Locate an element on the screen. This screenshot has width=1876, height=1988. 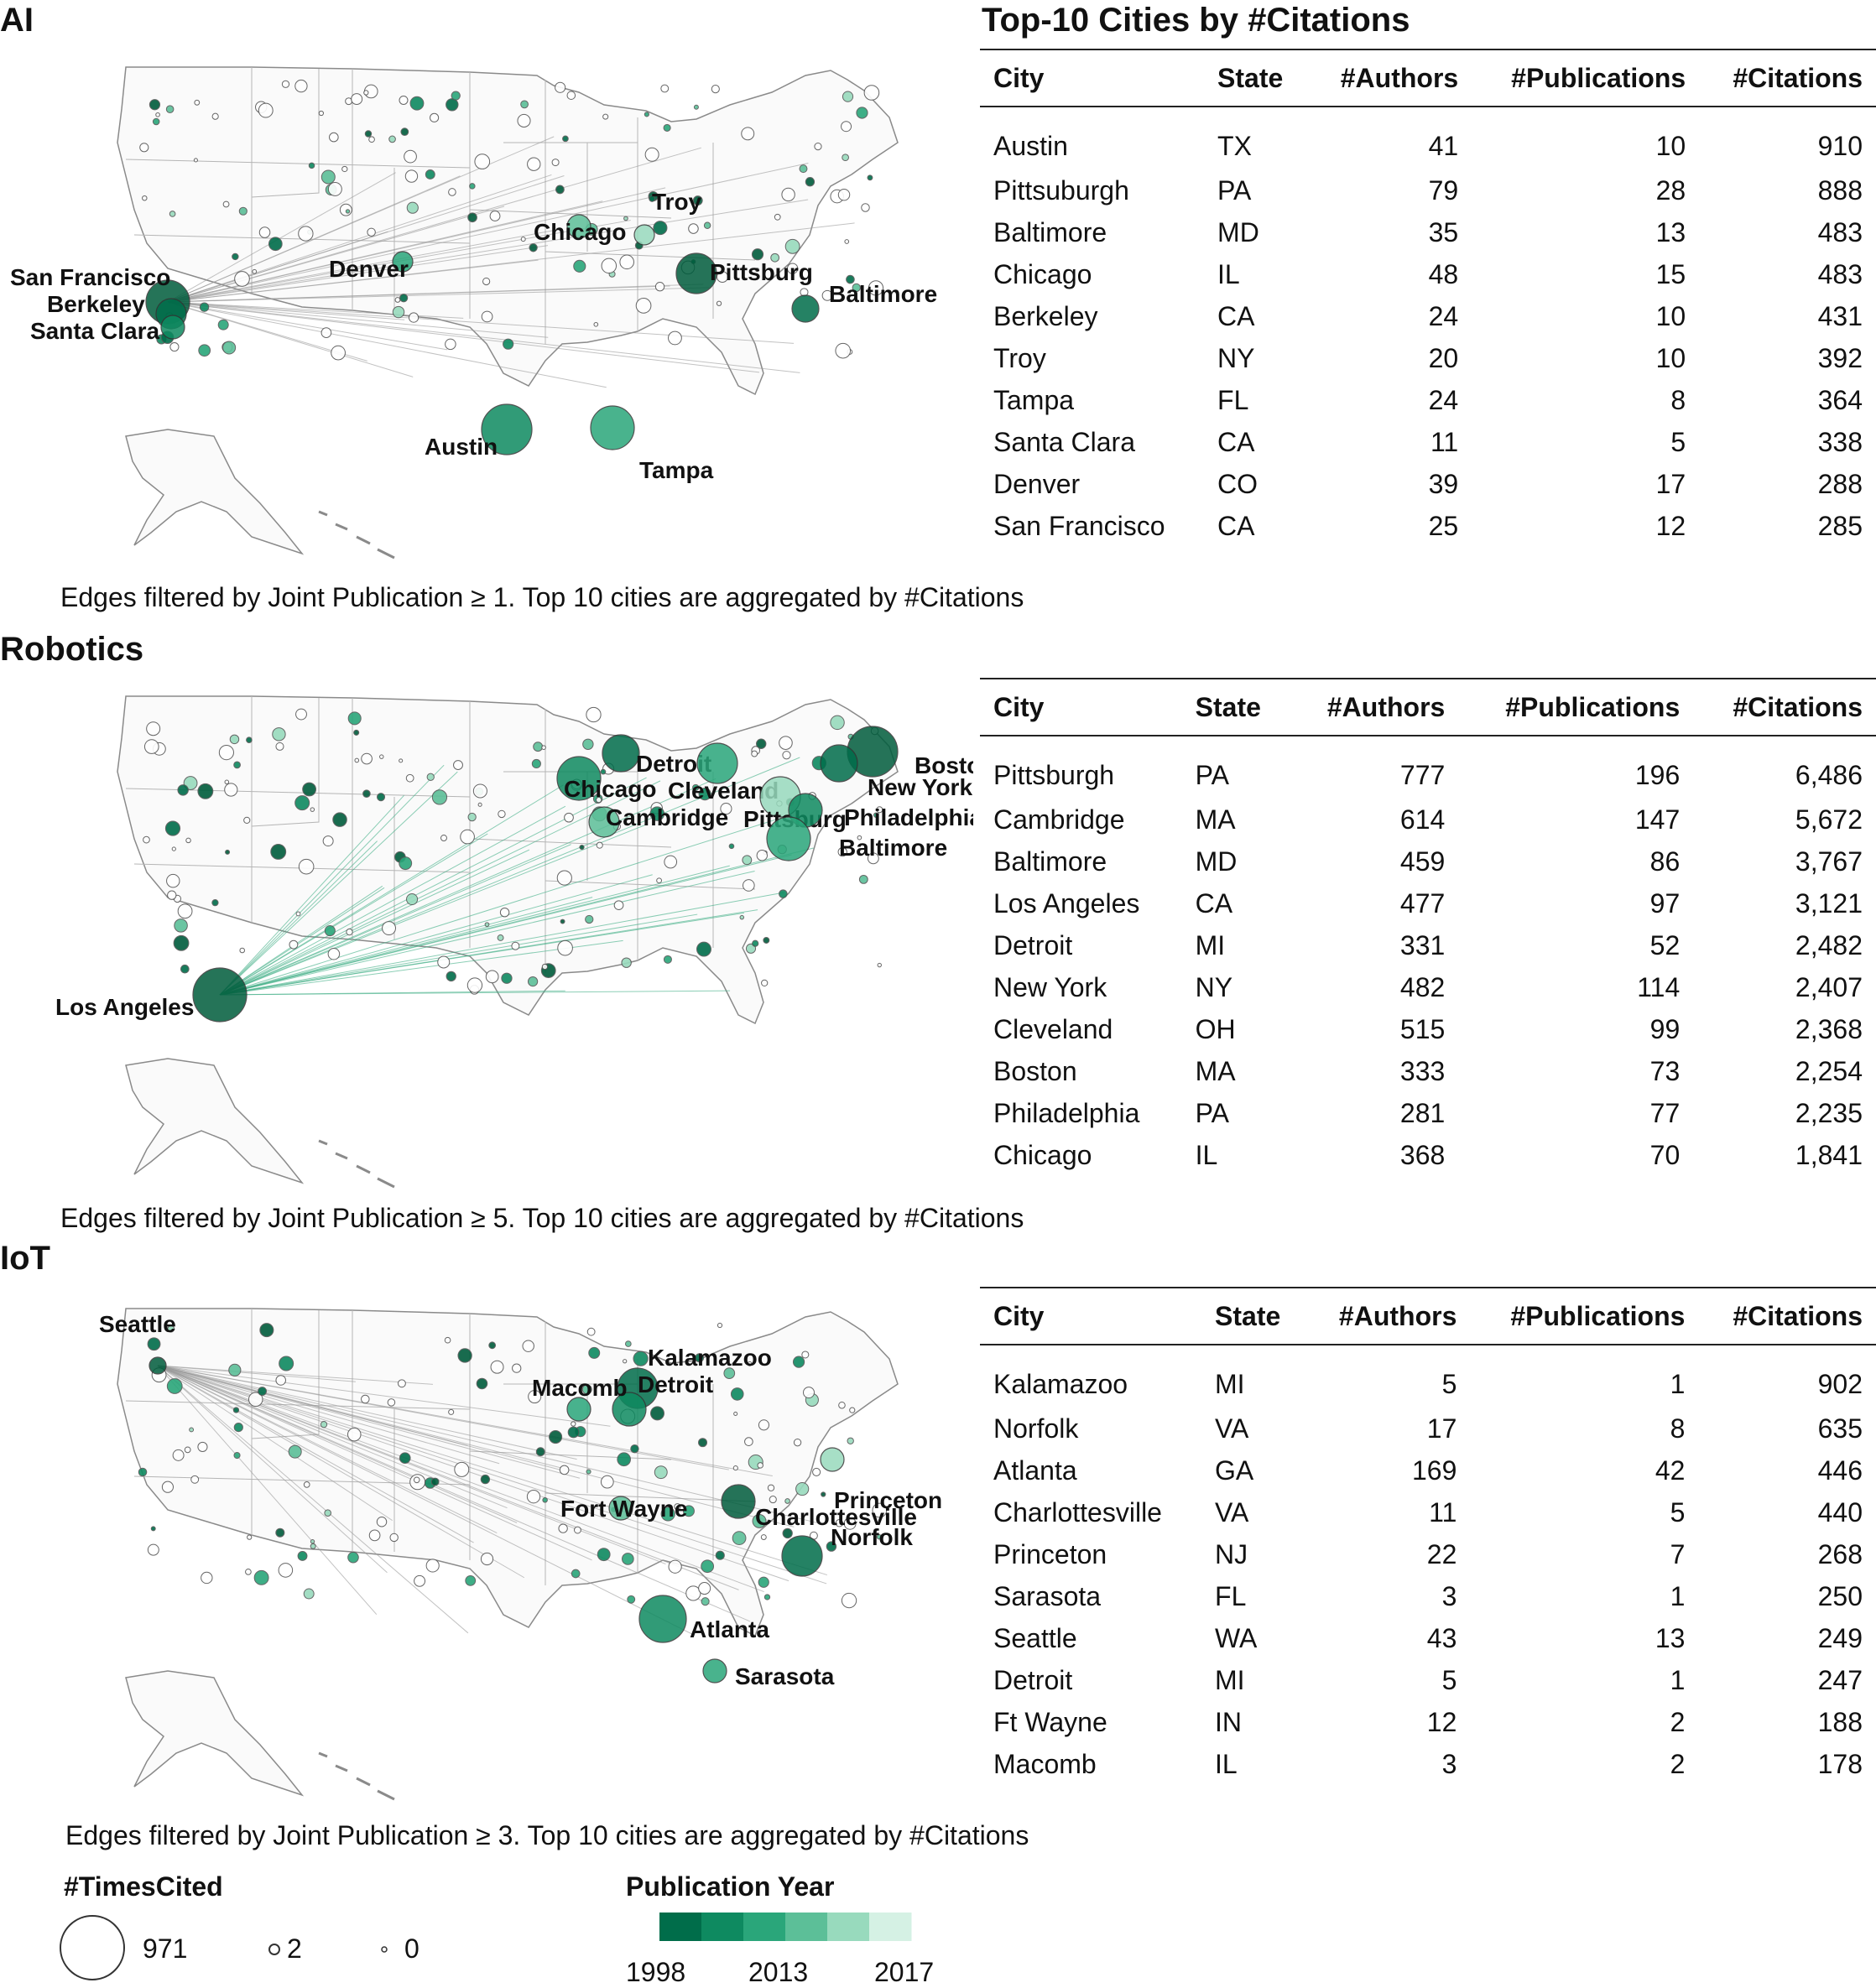
table-cell: 285 is located at coordinates (1840, 525).